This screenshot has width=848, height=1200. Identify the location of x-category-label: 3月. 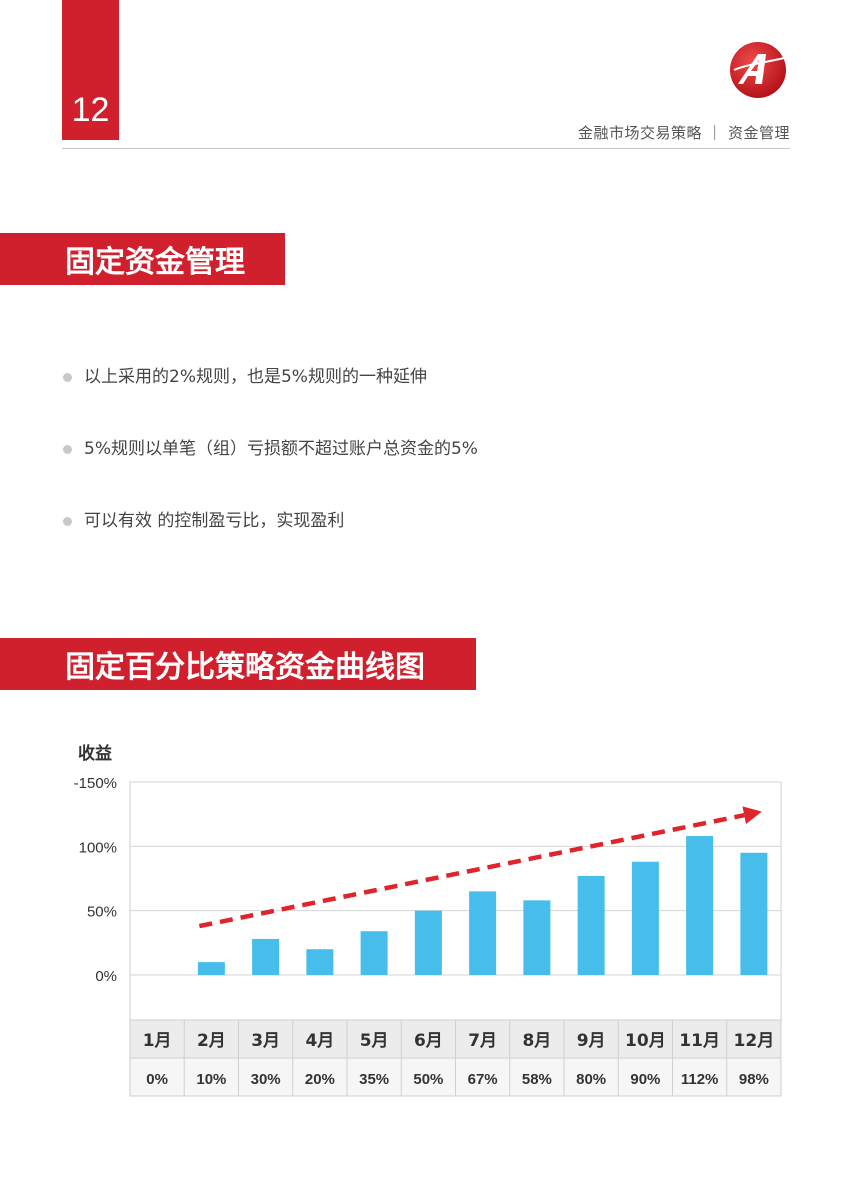
(265, 1041).